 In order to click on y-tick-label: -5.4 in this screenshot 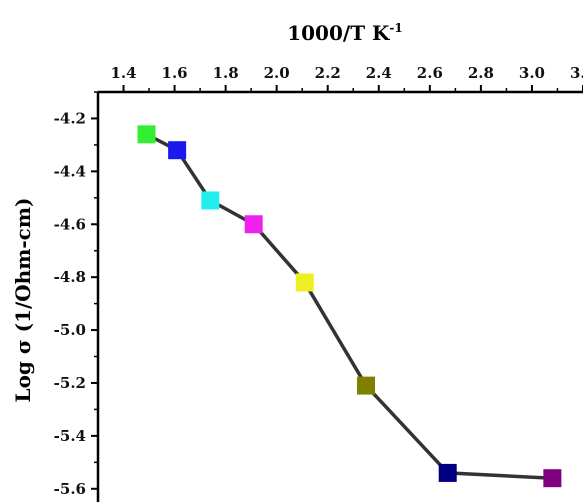, I will do `click(70, 436)`.